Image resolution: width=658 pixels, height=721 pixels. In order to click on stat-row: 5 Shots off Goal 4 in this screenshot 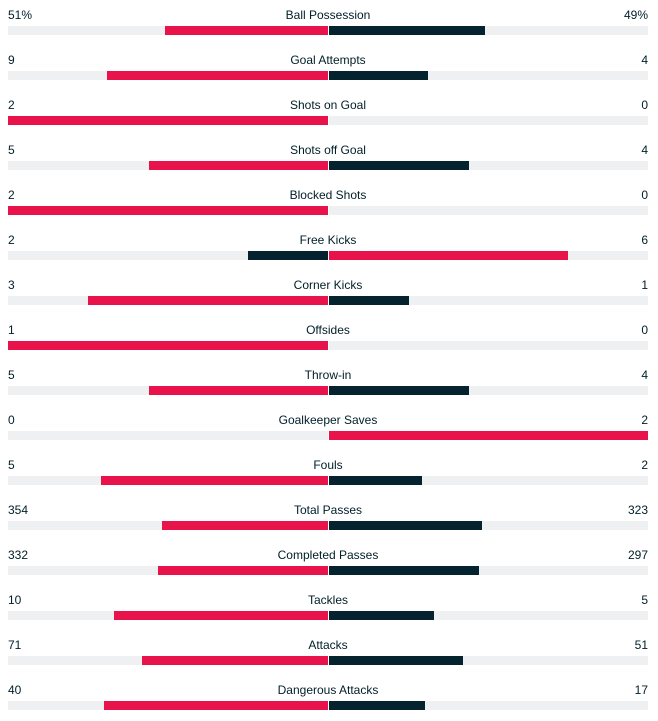, I will do `click(329, 154)`.